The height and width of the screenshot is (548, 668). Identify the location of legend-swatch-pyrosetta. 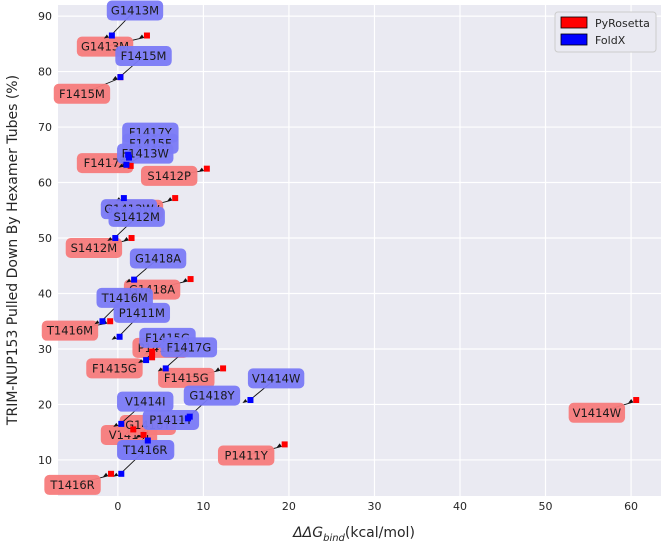
(574, 22).